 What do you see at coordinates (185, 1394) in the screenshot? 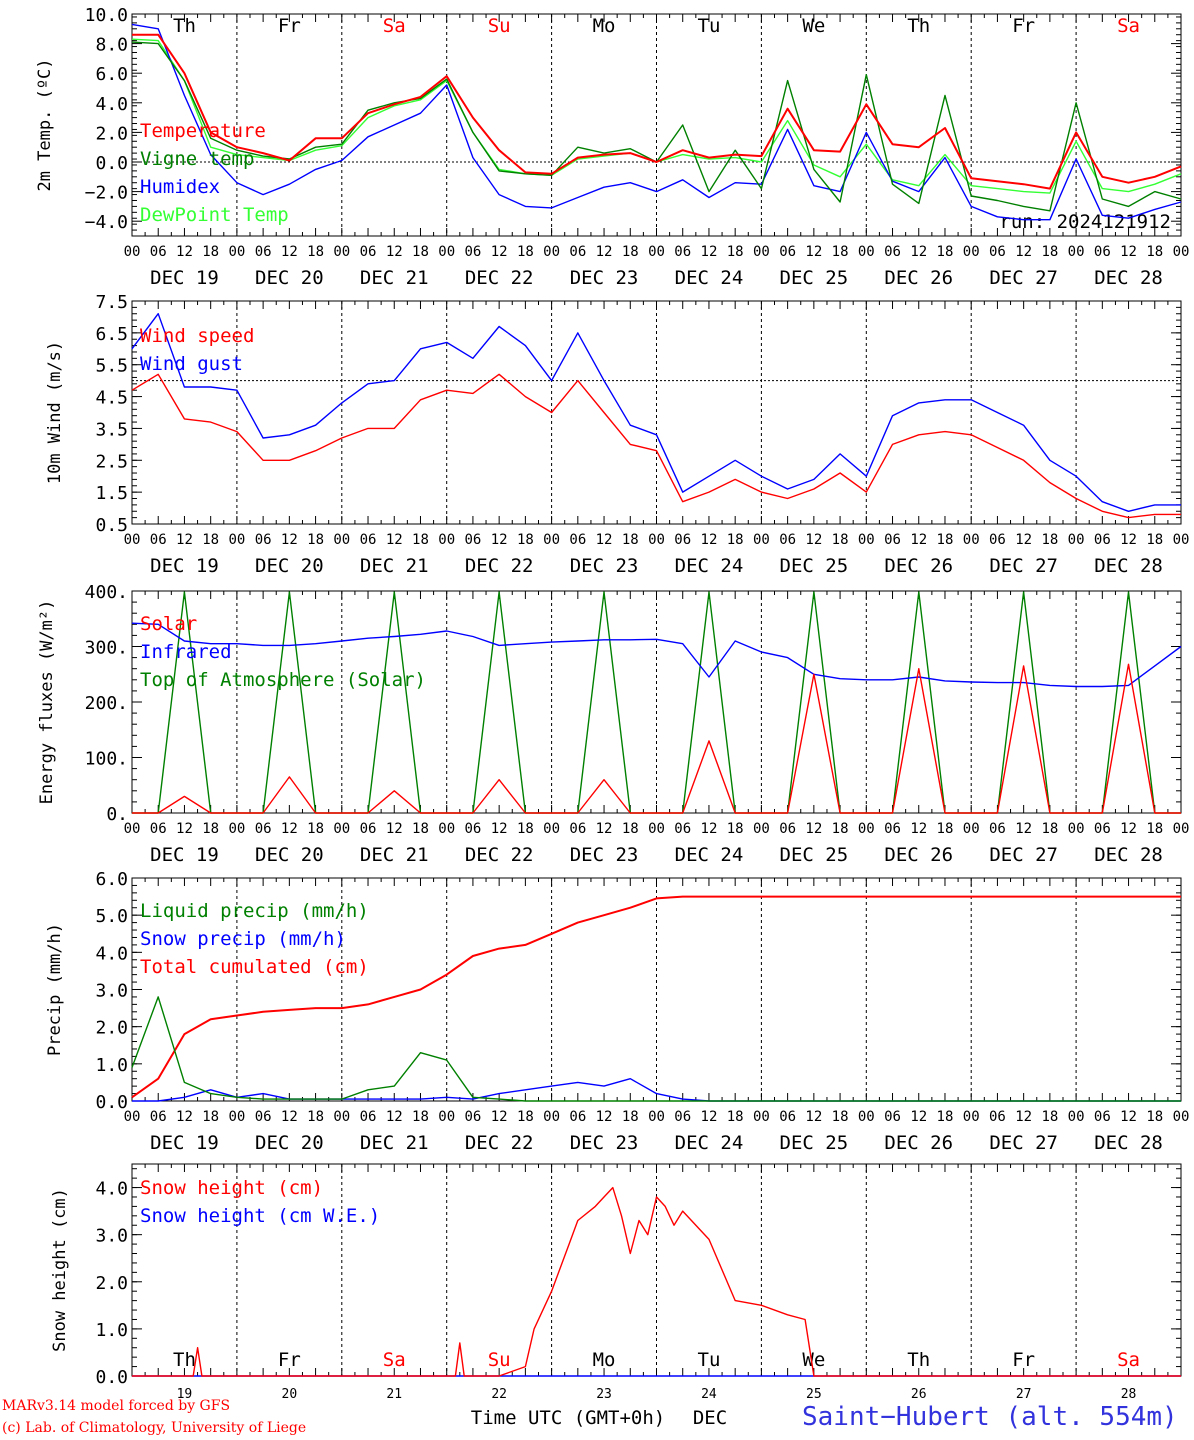
I see `day-number-label: 19` at bounding box center [185, 1394].